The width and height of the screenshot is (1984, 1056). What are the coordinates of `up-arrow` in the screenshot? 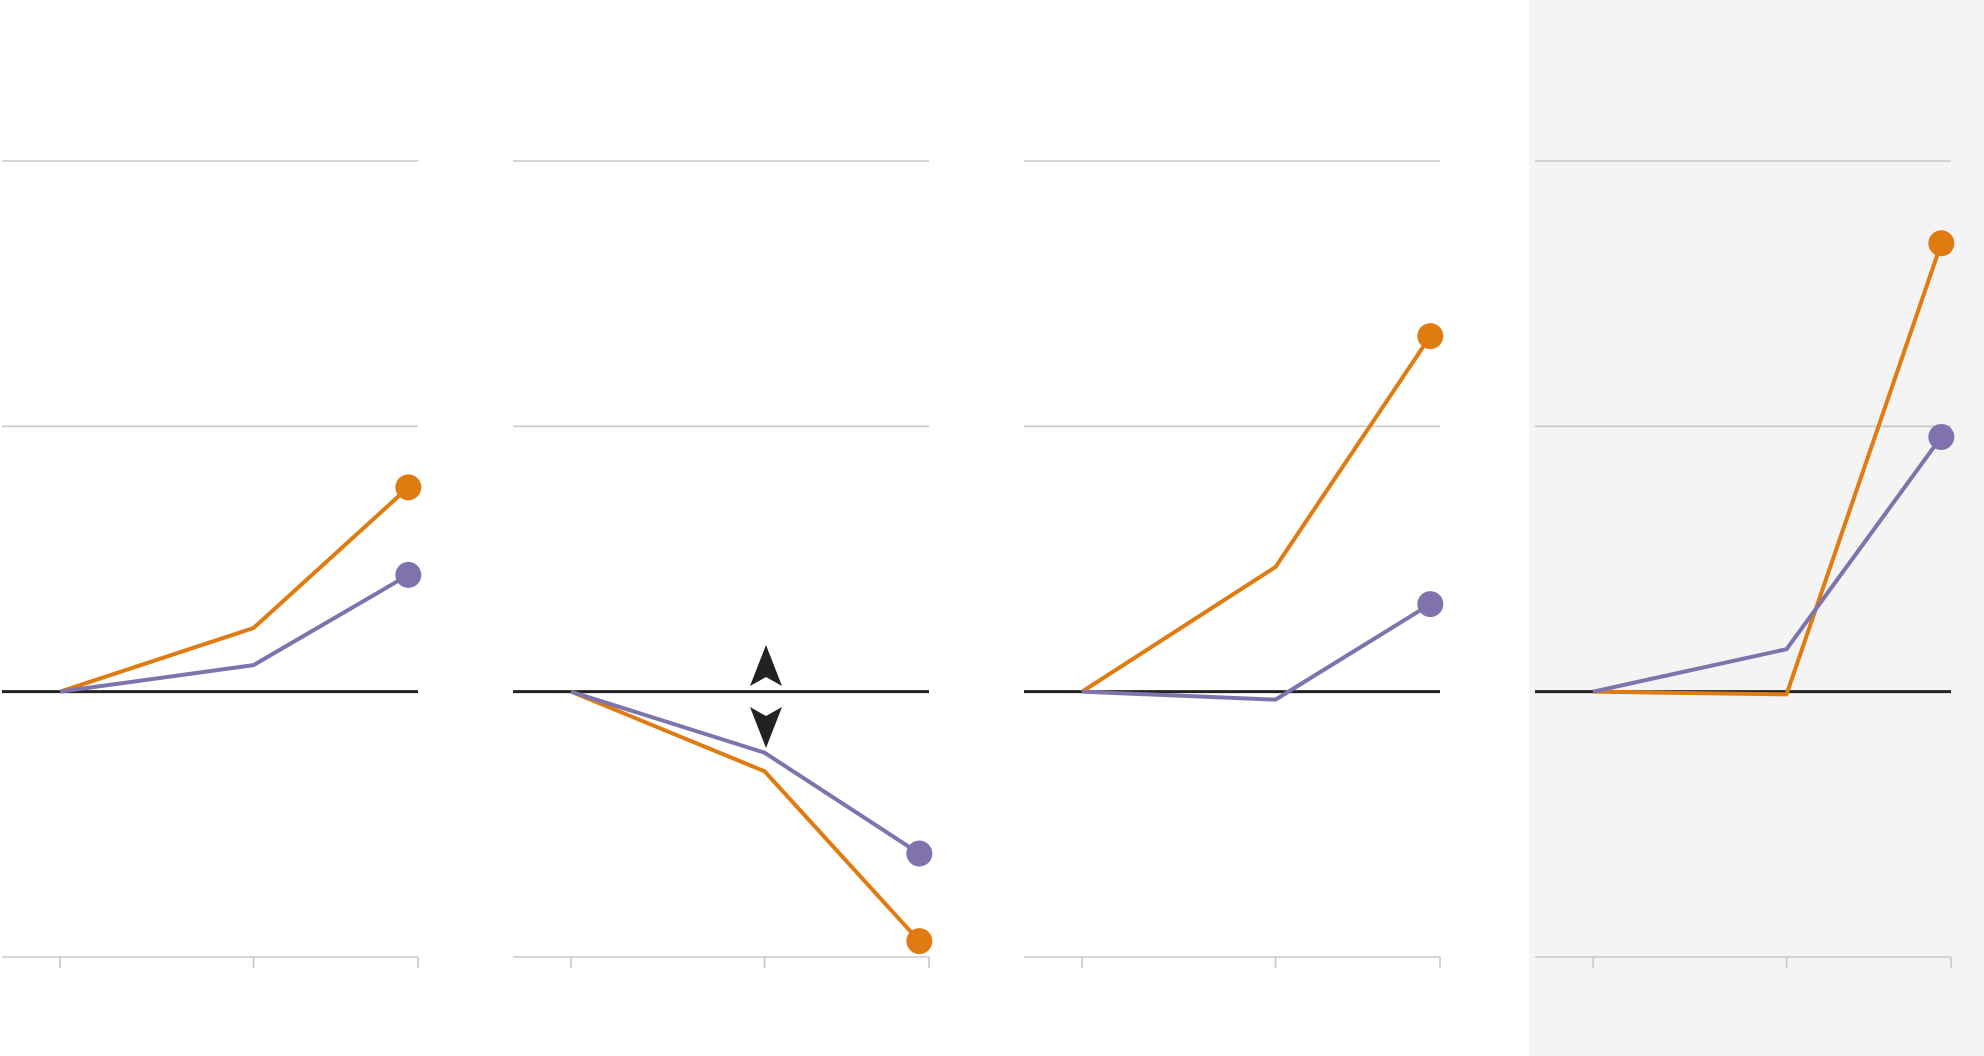 It's located at (766, 665).